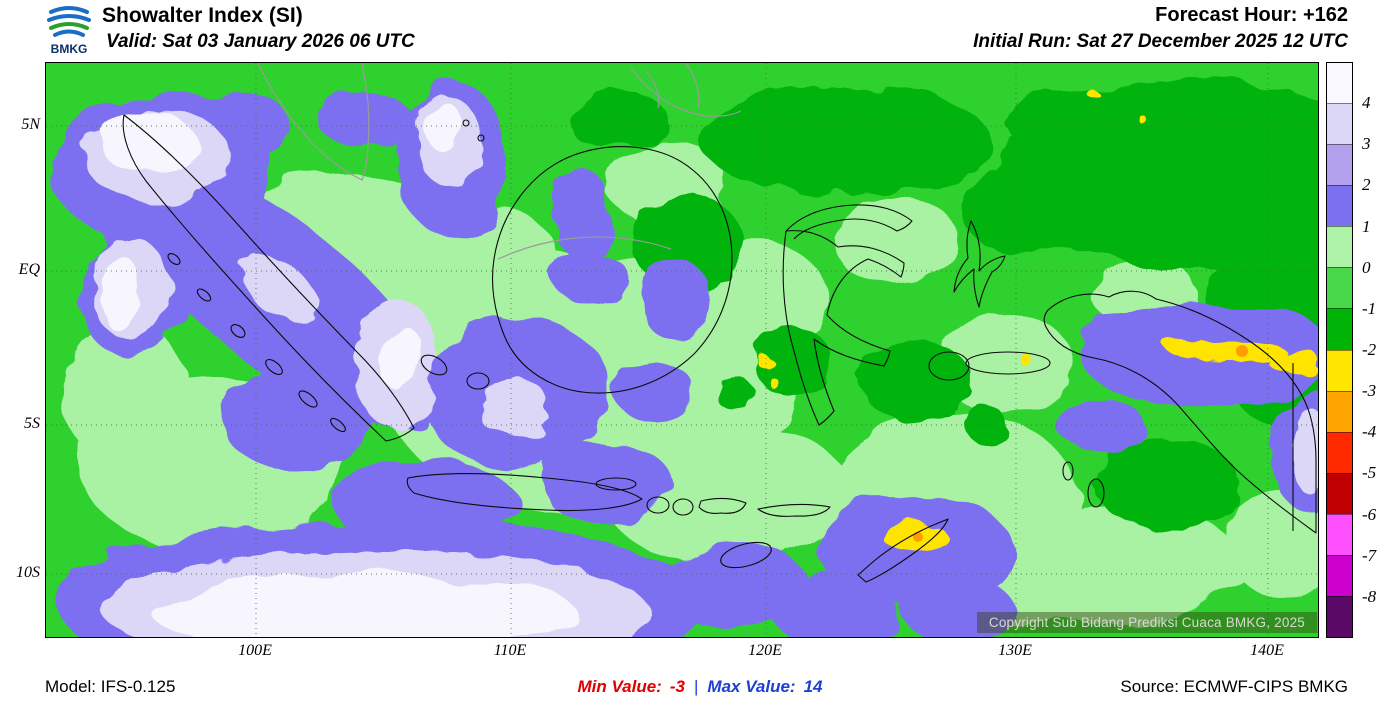 The image size is (1400, 709). Describe the element at coordinates (1160, 41) in the screenshot. I see `initial-run-label: Initial Run: Sat 27 December 2025 12 UTC` at that location.